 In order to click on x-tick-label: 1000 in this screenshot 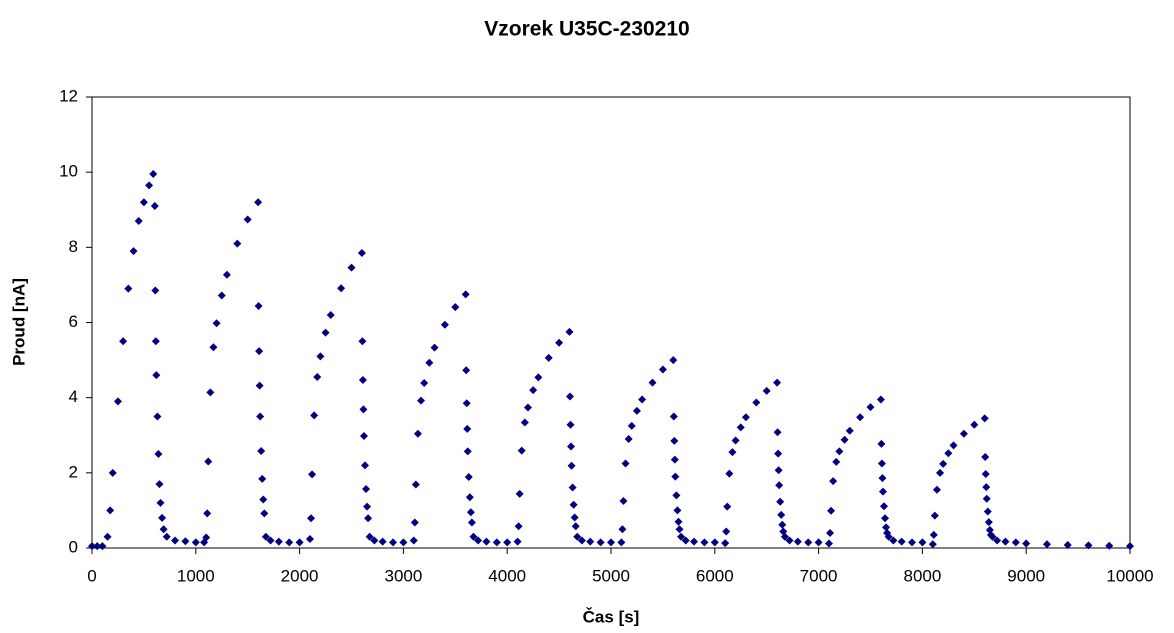, I will do `click(196, 575)`.